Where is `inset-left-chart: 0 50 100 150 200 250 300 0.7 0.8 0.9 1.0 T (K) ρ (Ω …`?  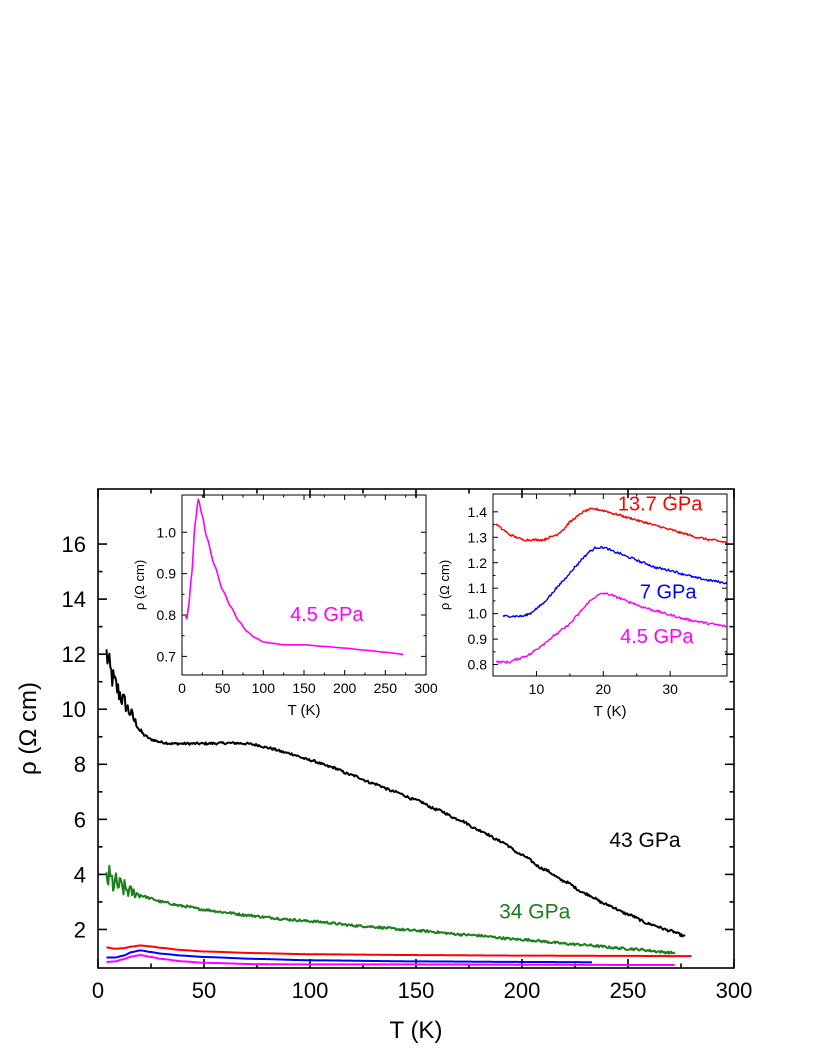 inset-left-chart: 0 50 100 150 200 250 300 0.7 0.8 0.9 1.0 T (K) ρ (Ω … is located at coordinates (285, 606).